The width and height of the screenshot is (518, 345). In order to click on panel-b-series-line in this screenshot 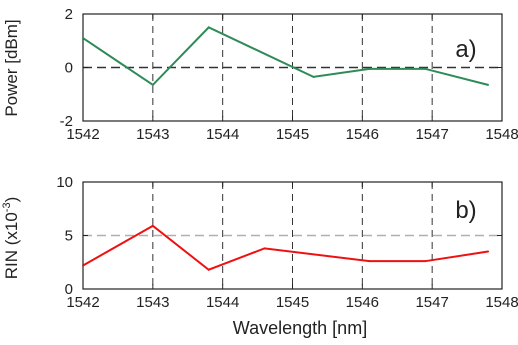, I will do `click(285, 247)`.